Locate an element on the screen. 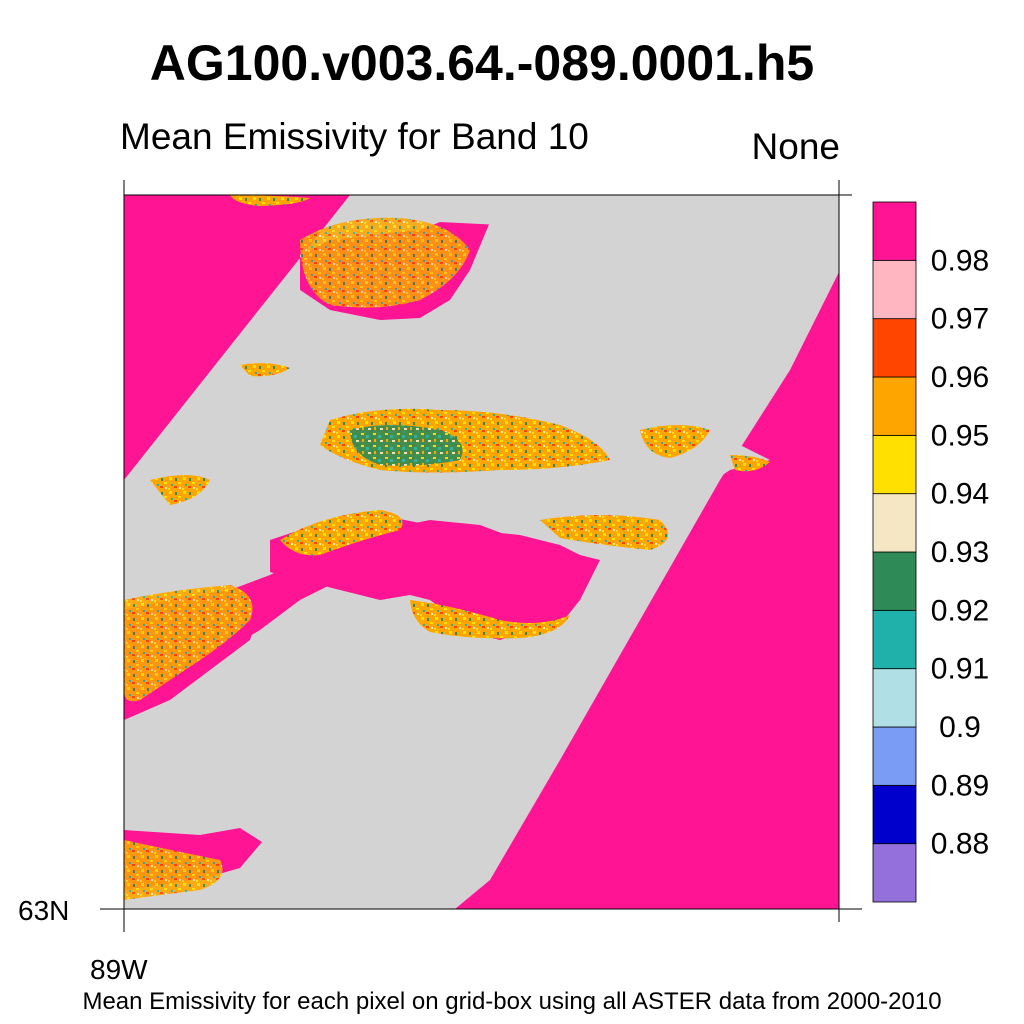 Image resolution: width=1024 pixels, height=1024 pixels. colorbar-tick-label: 0.95 is located at coordinates (960, 435).